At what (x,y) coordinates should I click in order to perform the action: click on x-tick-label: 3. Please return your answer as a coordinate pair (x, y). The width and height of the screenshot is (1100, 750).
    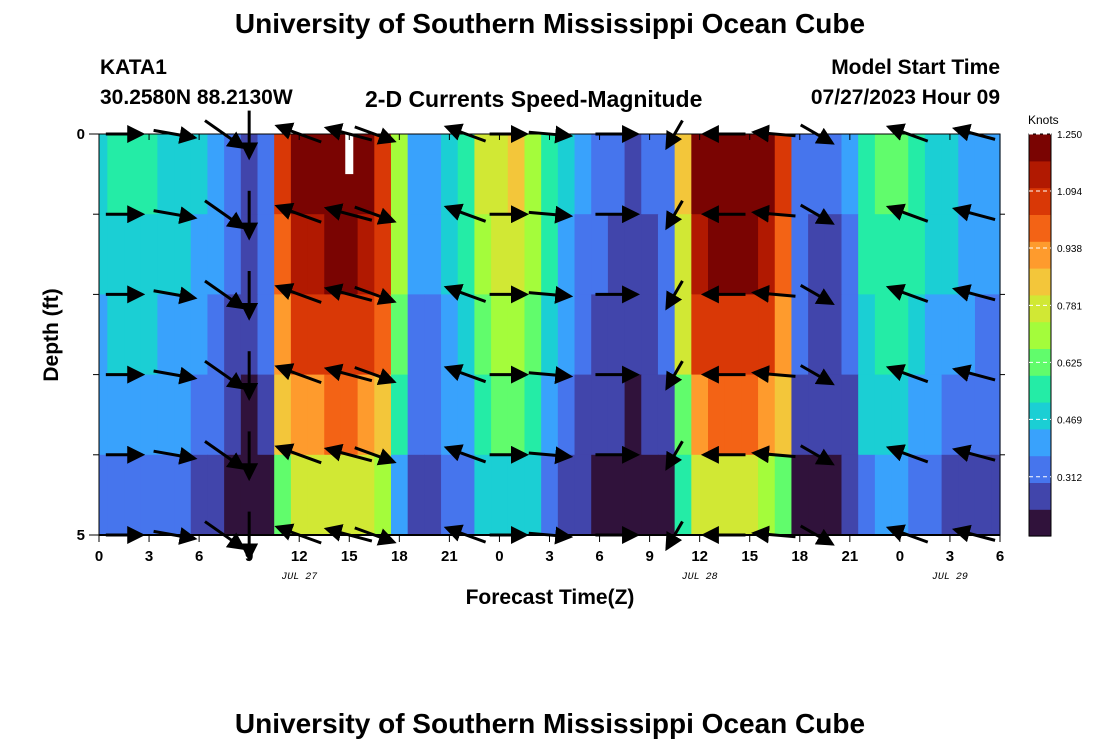
    Looking at the image, I should click on (950, 556).